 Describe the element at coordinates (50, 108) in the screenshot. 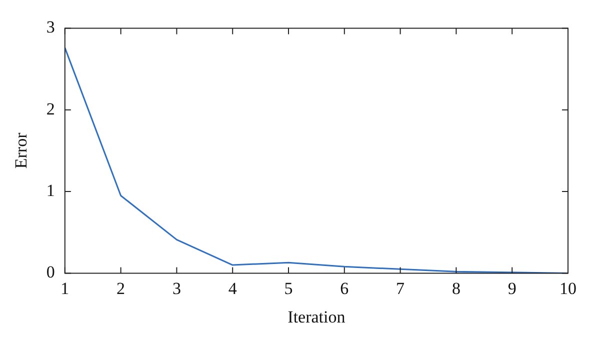

I see `y-tick-label: 2` at that location.